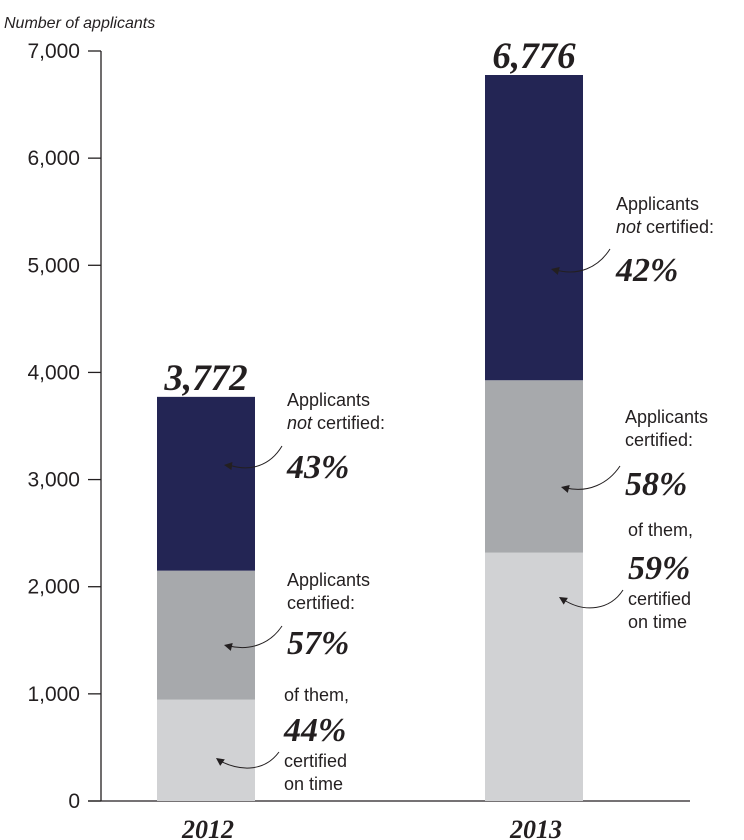 The image size is (744, 840). What do you see at coordinates (656, 484) in the screenshot?
I see `annotation-percent: 58%` at bounding box center [656, 484].